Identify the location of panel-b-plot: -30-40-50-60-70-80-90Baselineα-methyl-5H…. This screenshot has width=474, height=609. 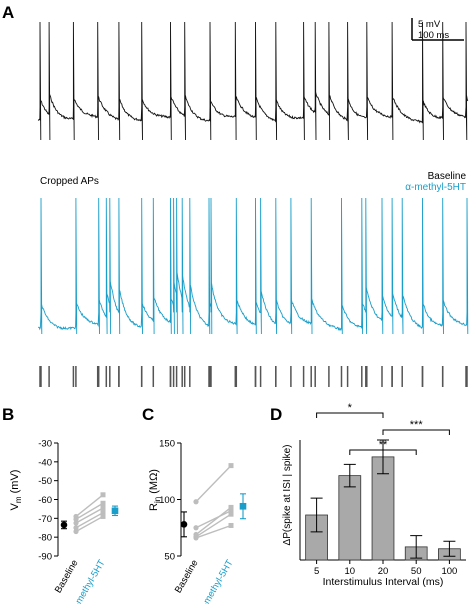
(78, 524).